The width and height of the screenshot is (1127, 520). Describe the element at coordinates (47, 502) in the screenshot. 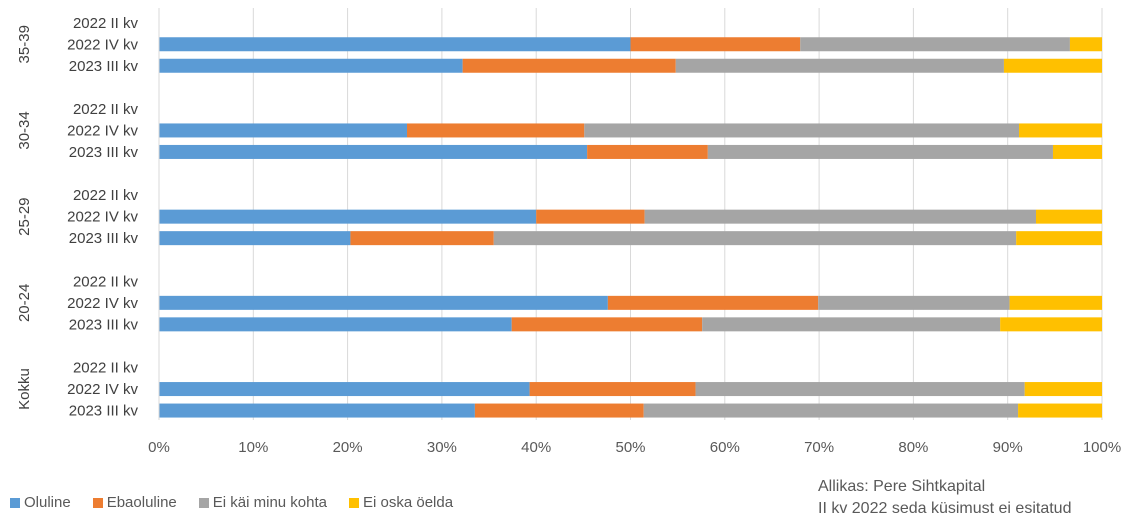

I see `legend-label: Oluline` at that location.